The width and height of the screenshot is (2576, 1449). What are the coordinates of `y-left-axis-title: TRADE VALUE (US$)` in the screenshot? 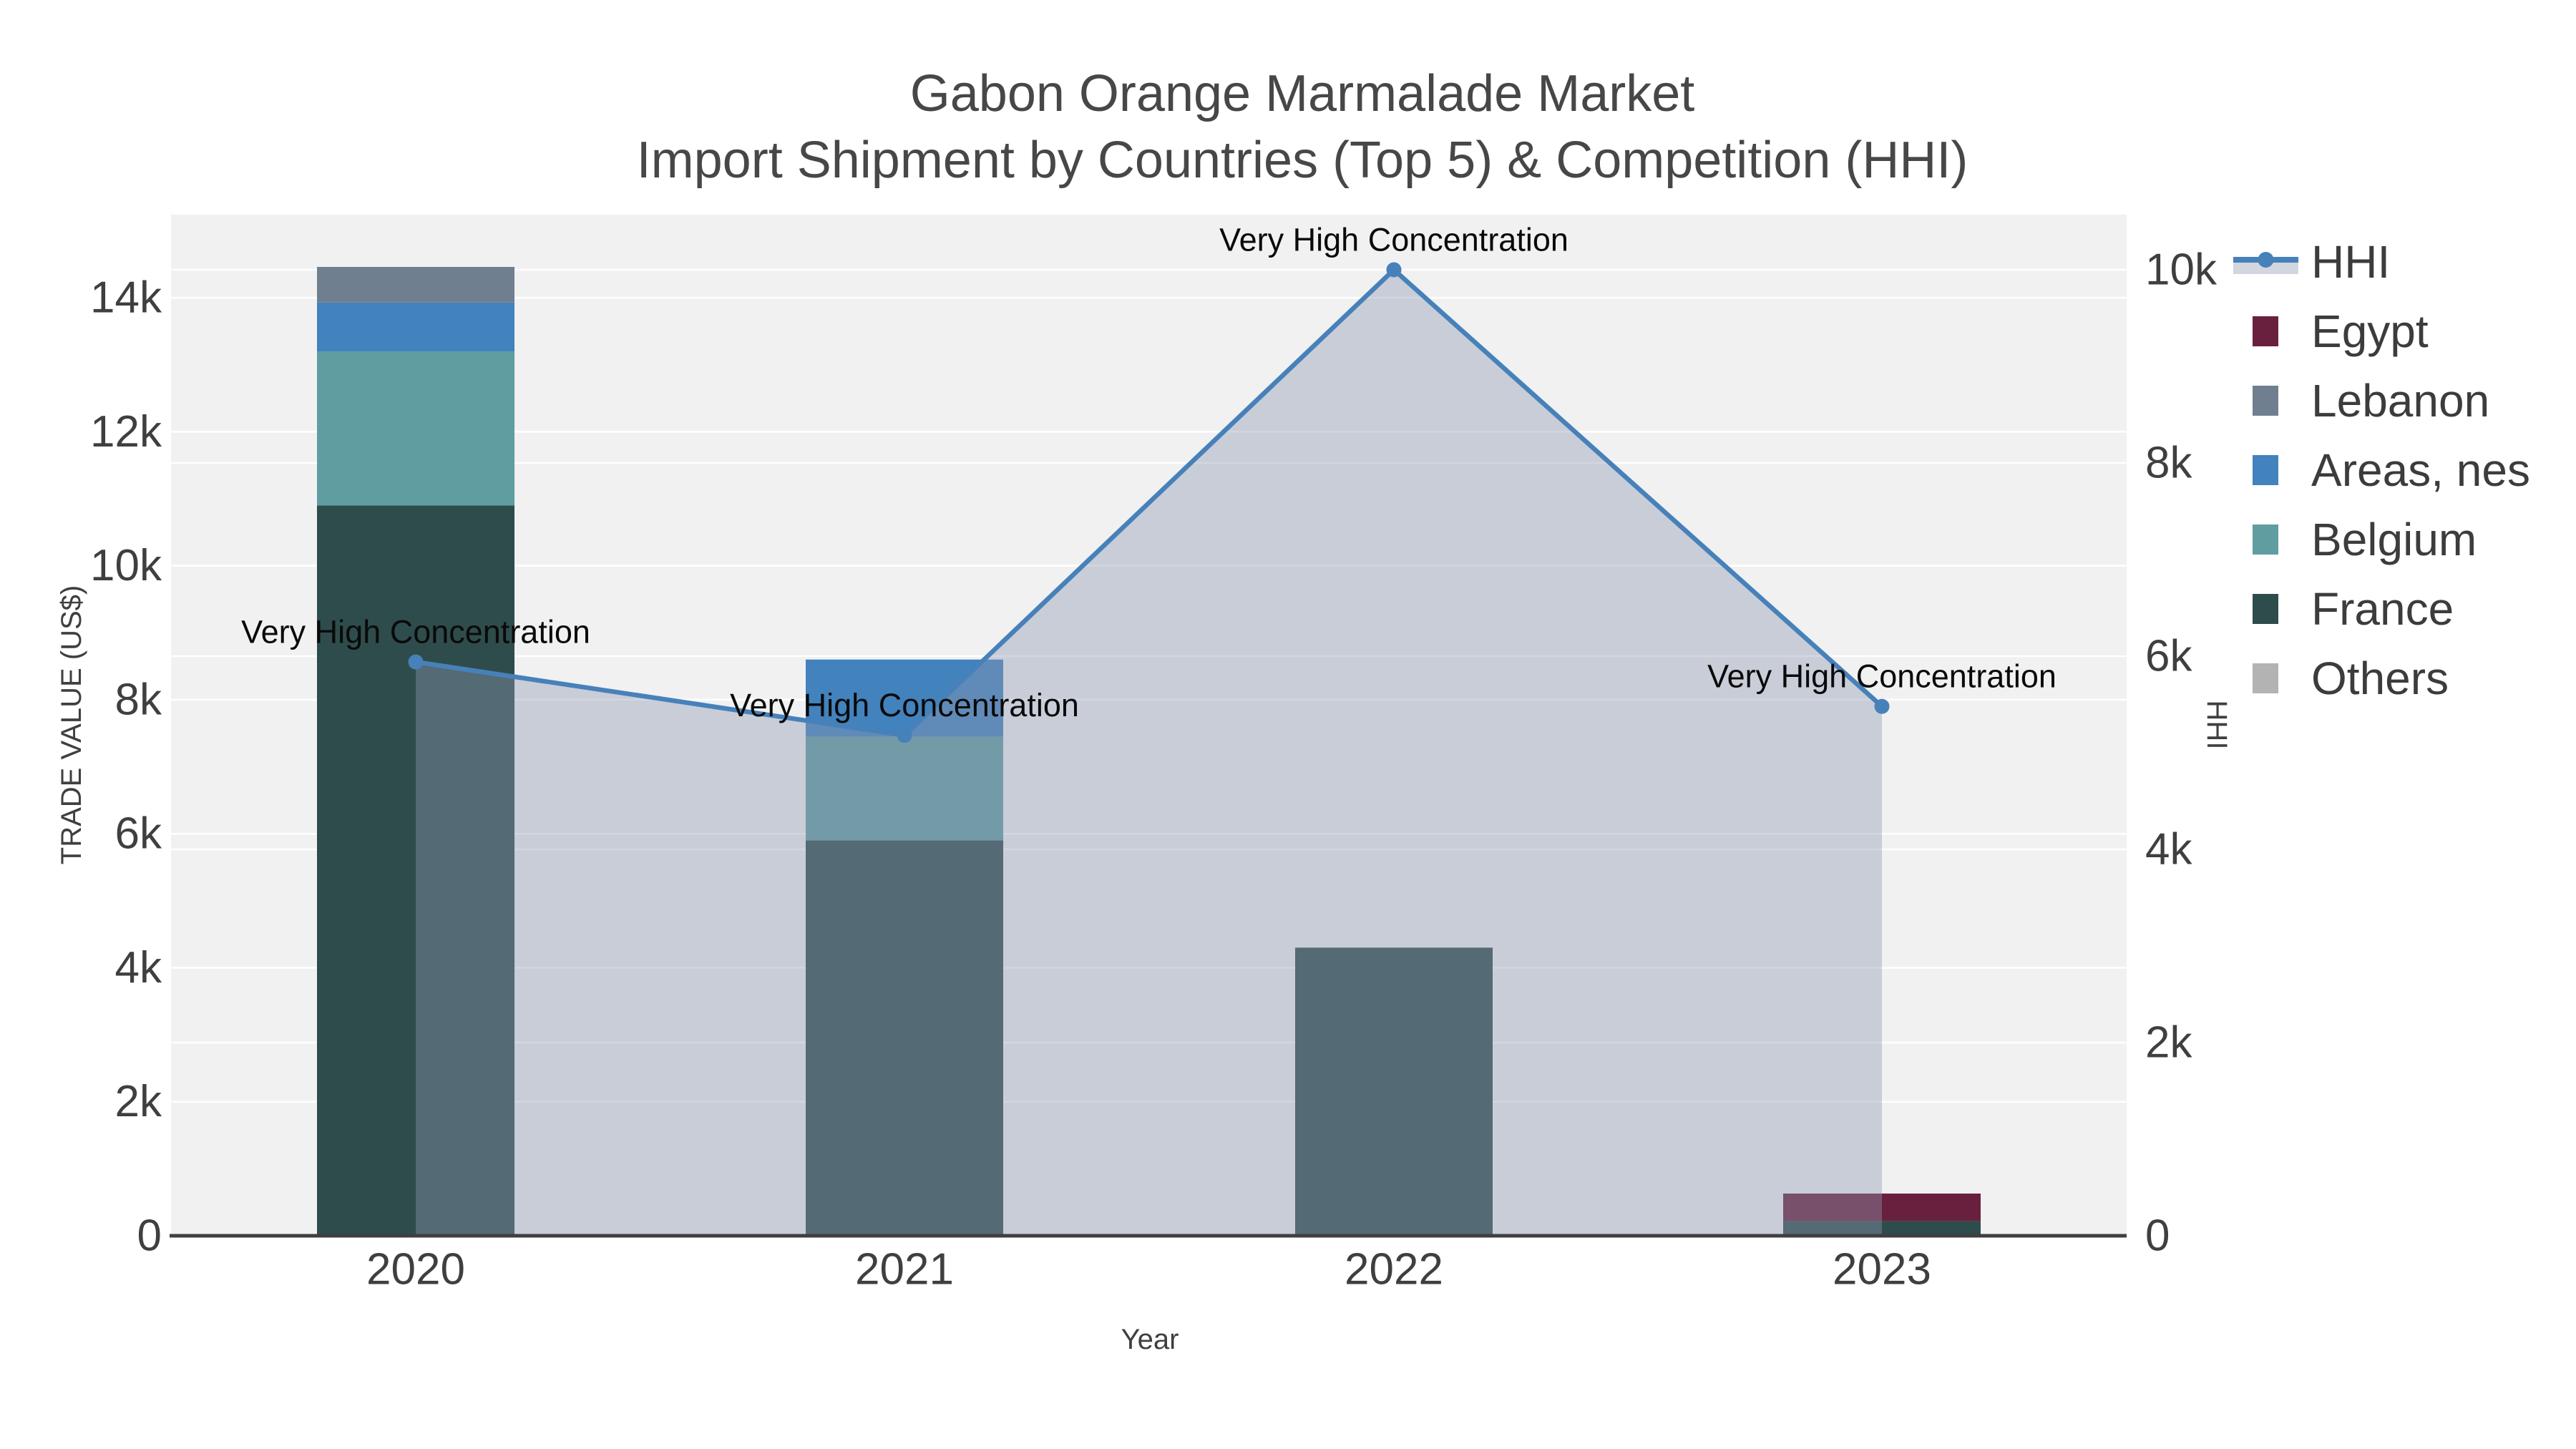 It's located at (71, 724).